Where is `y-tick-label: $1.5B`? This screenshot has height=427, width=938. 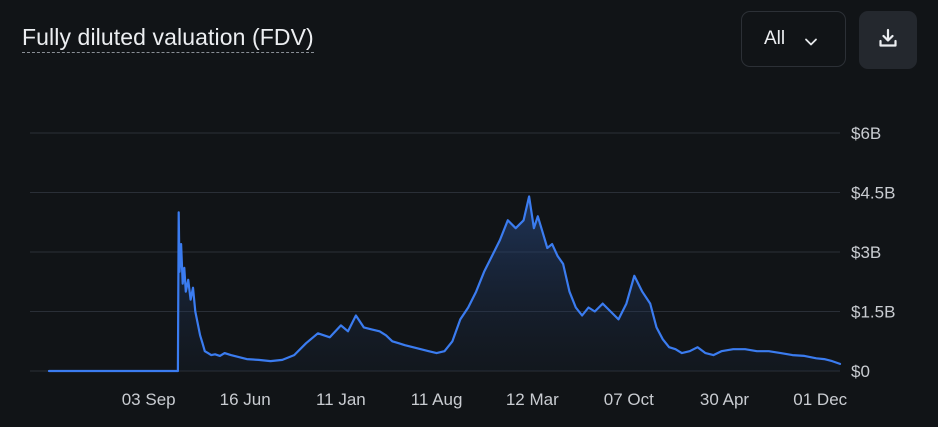 y-tick-label: $1.5B is located at coordinates (873, 312).